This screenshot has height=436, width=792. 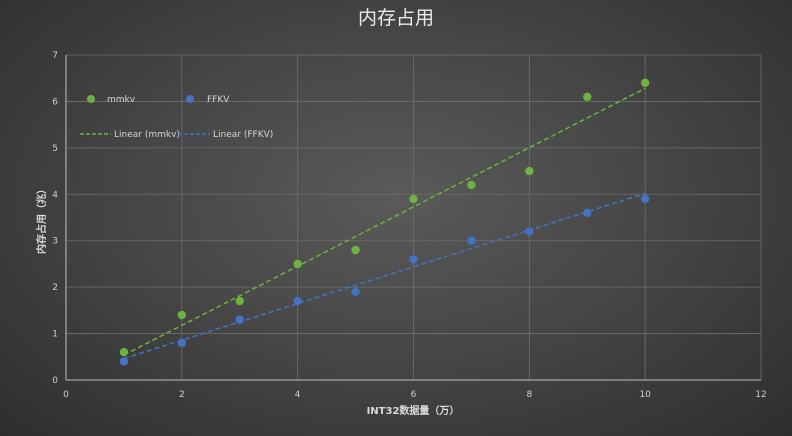 I want to click on legend-label-mmkv: mmkv, so click(x=121, y=100).